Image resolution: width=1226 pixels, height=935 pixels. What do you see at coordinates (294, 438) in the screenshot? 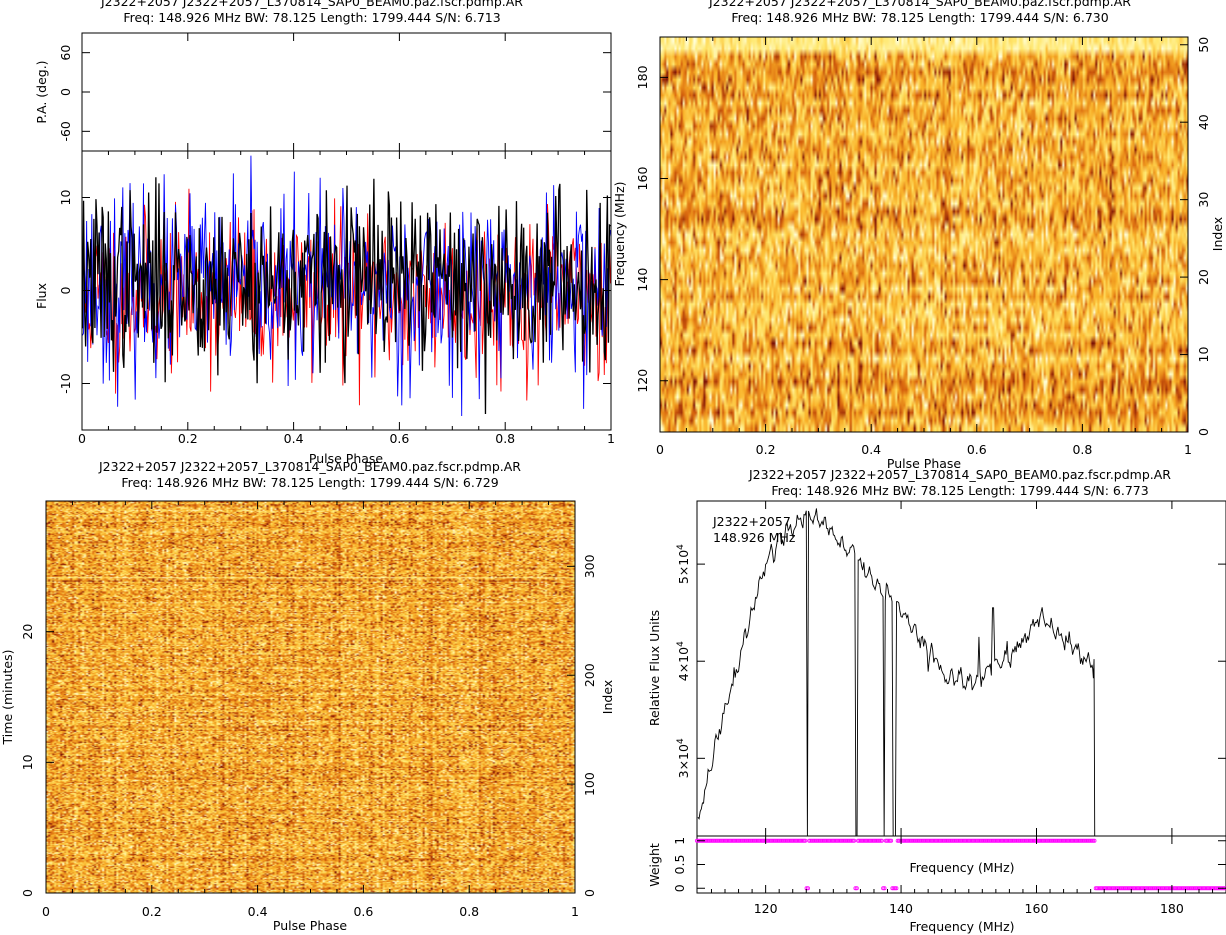
I see `profile-xtick-label: 0.4` at bounding box center [294, 438].